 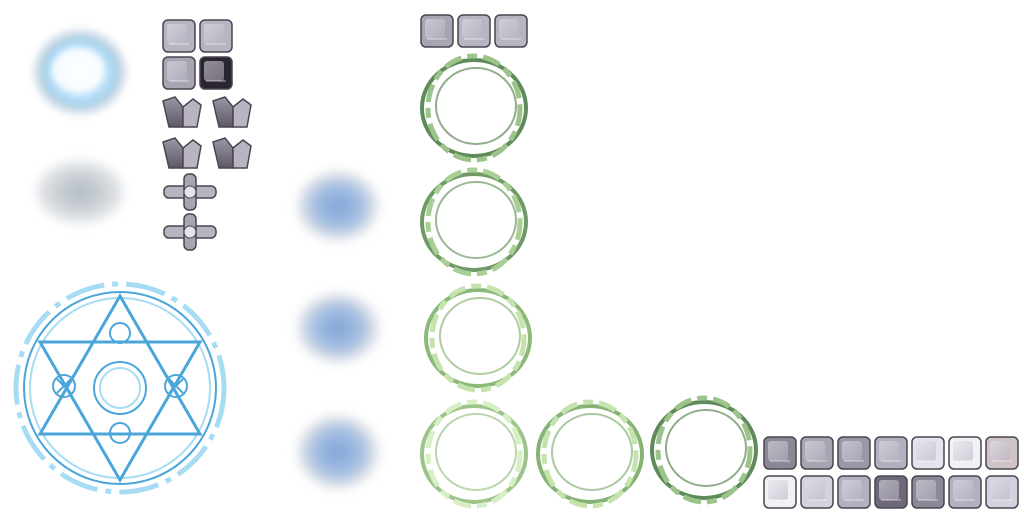 I want to click on stone-cube-tiles, so click(x=207, y=135).